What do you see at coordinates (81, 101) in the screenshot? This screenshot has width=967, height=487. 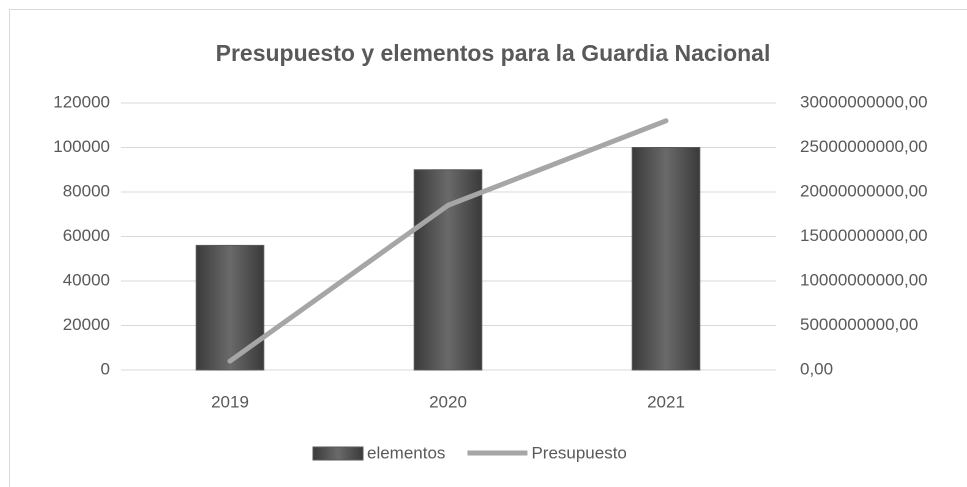 I see `y-tick-label: 120000` at bounding box center [81, 101].